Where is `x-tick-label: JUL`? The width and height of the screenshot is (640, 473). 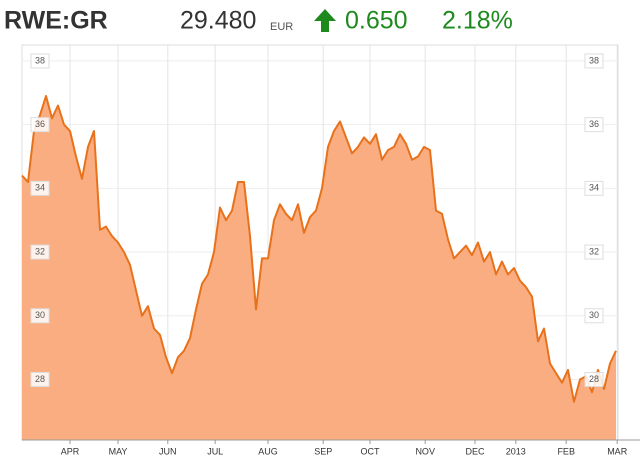 x-tick-label: JUL is located at coordinates (215, 451).